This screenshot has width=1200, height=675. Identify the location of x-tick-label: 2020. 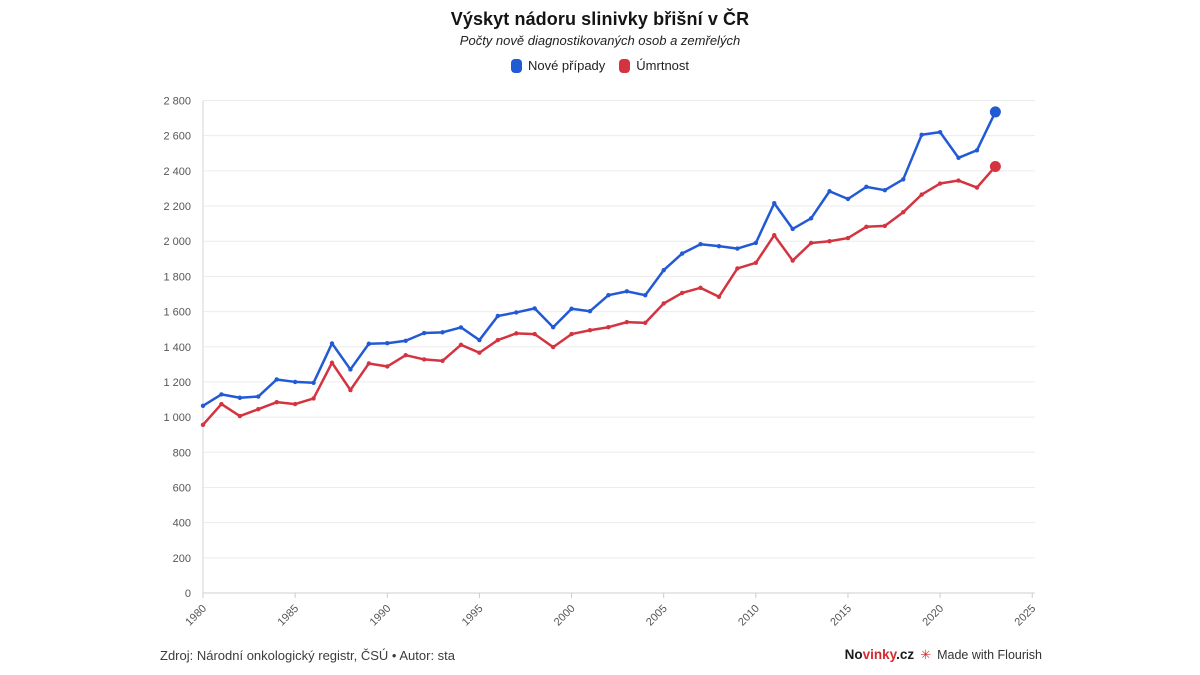
(933, 616).